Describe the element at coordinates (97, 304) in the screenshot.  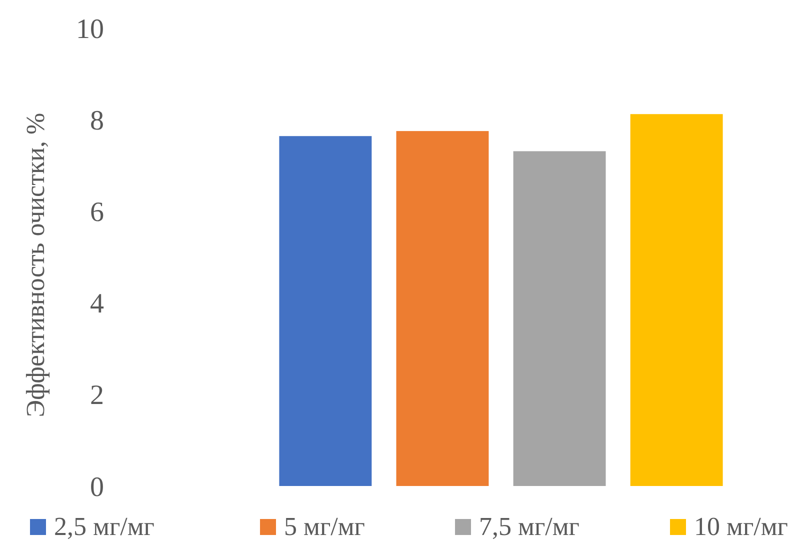
I see `y-tick-label: 4` at that location.